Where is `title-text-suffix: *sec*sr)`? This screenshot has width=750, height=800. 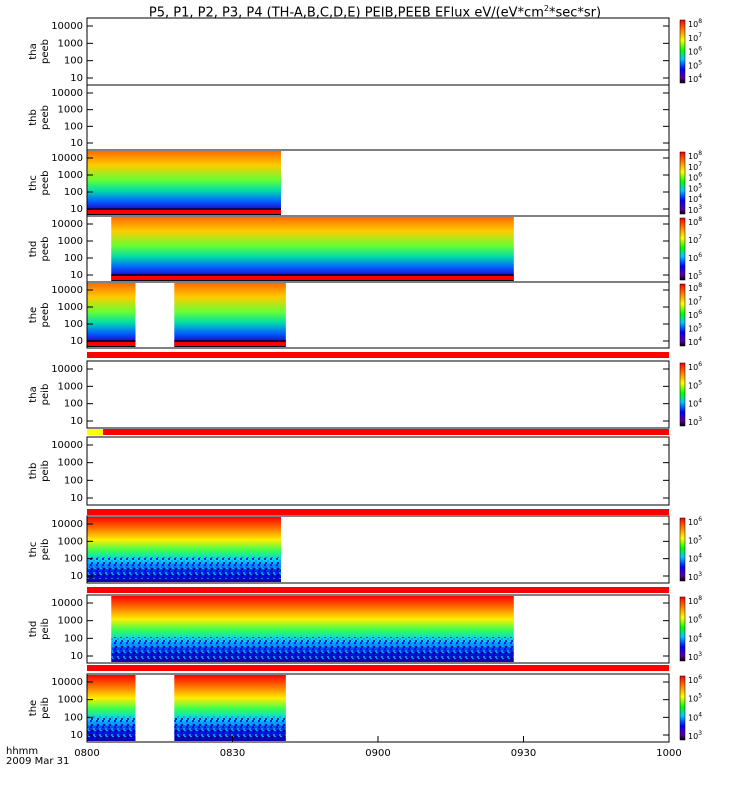 title-text-suffix: *sec*sr) is located at coordinates (575, 13).